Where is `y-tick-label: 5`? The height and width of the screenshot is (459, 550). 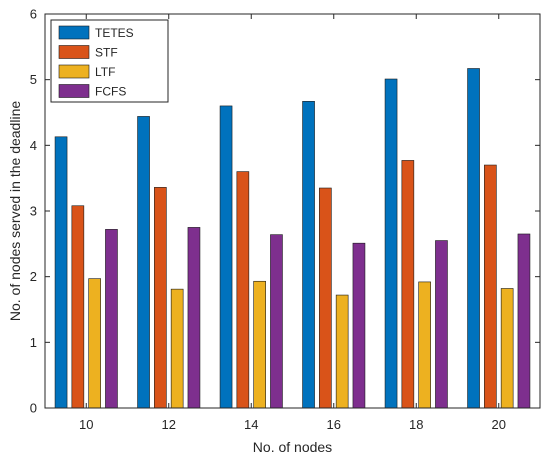 y-tick-label: 5 is located at coordinates (33, 79).